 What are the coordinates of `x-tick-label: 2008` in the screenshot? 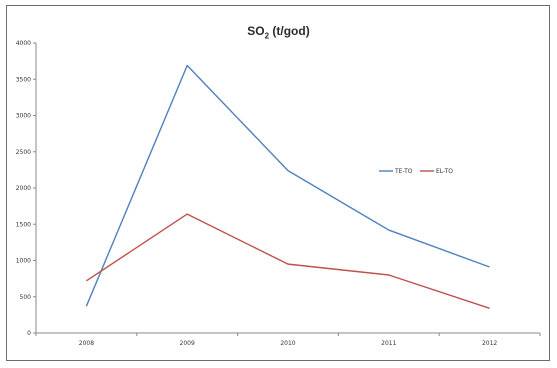 It's located at (86, 343).